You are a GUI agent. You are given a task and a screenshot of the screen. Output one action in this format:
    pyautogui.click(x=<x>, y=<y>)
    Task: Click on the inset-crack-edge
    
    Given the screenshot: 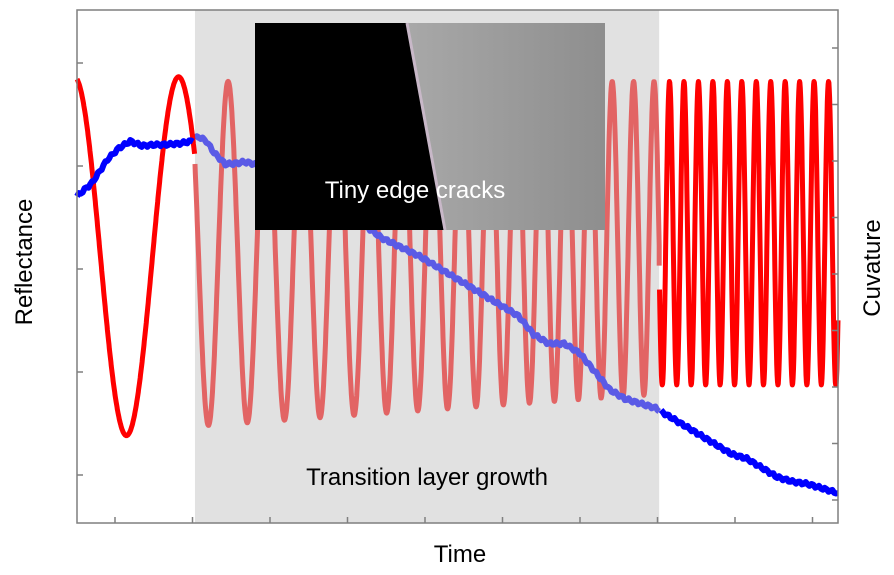 What is the action you would take?
    pyautogui.click(x=426, y=126)
    